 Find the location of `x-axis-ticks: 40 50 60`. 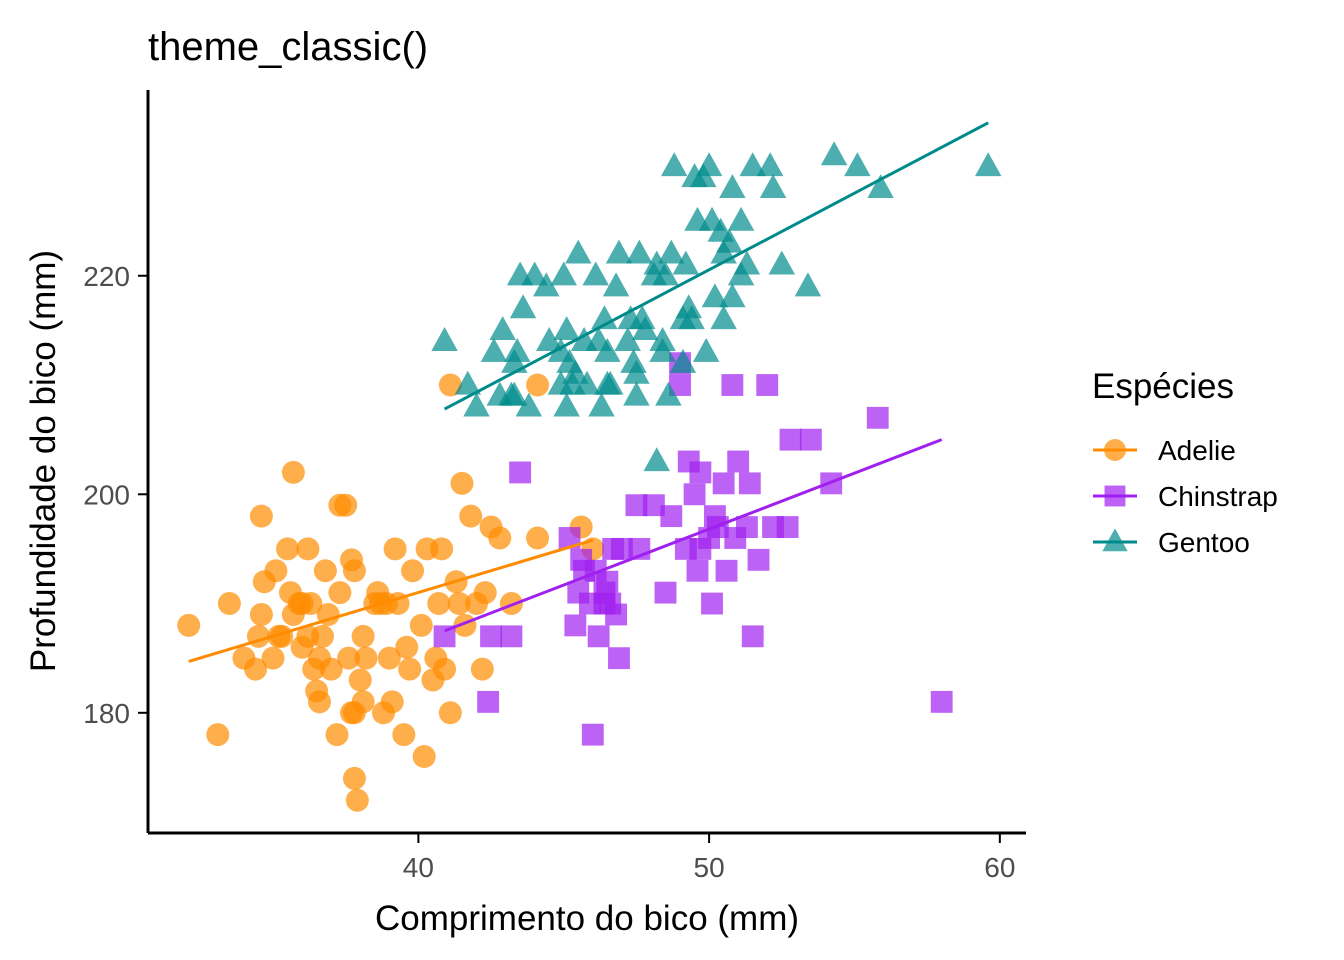

x-axis-ticks: 40 50 60 is located at coordinates (709, 858).